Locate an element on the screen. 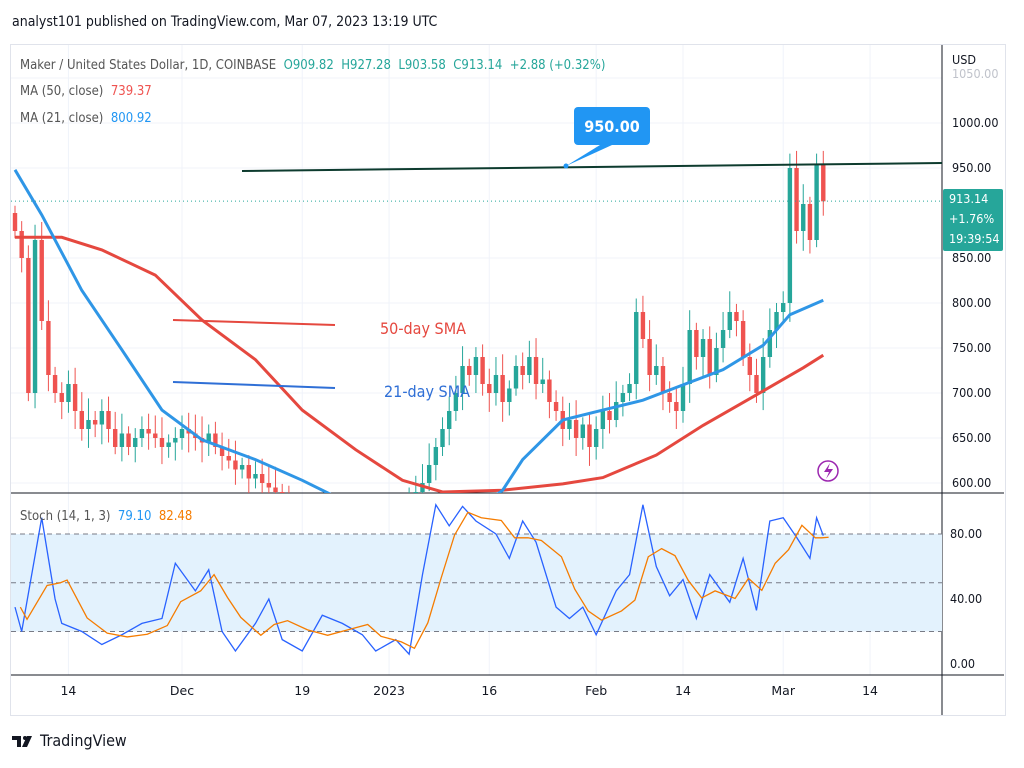  stoch-tick: 0.00 is located at coordinates (963, 663).